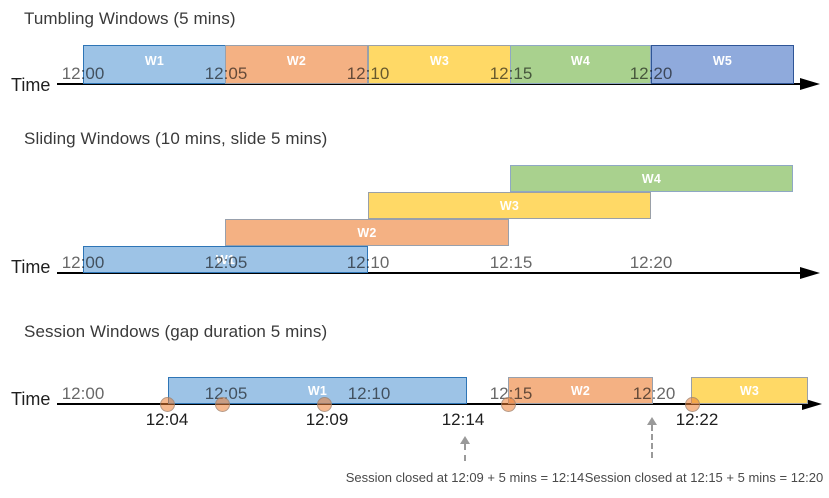  What do you see at coordinates (651, 262) in the screenshot?
I see `sliding-tick-1220: 12:20` at bounding box center [651, 262].